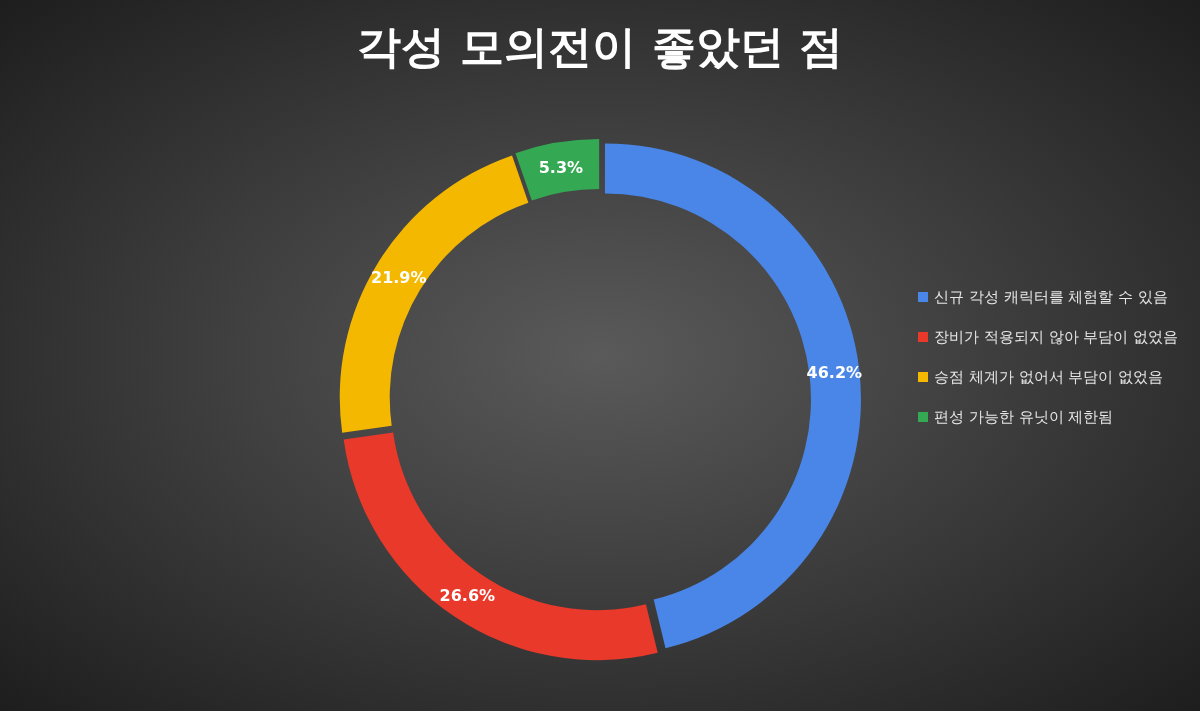 Image resolution: width=1200 pixels, height=711 pixels. What do you see at coordinates (467, 596) in the screenshot?
I see `data-label: 26.6%` at bounding box center [467, 596].